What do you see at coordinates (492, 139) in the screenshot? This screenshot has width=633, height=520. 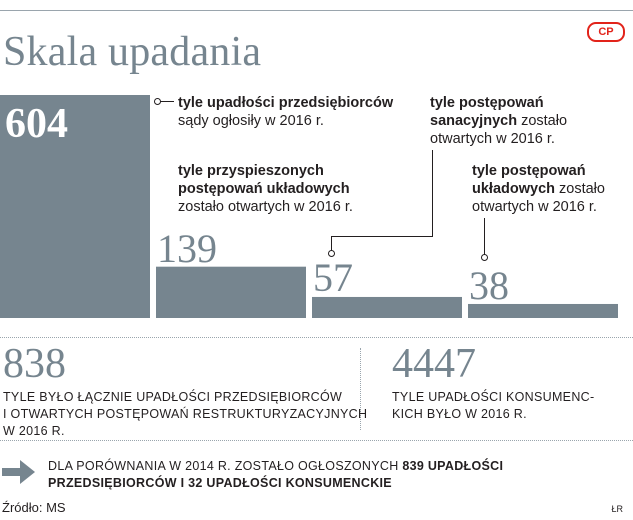 I see `note-57-text-2: otwartych w 2016 r.` at bounding box center [492, 139].